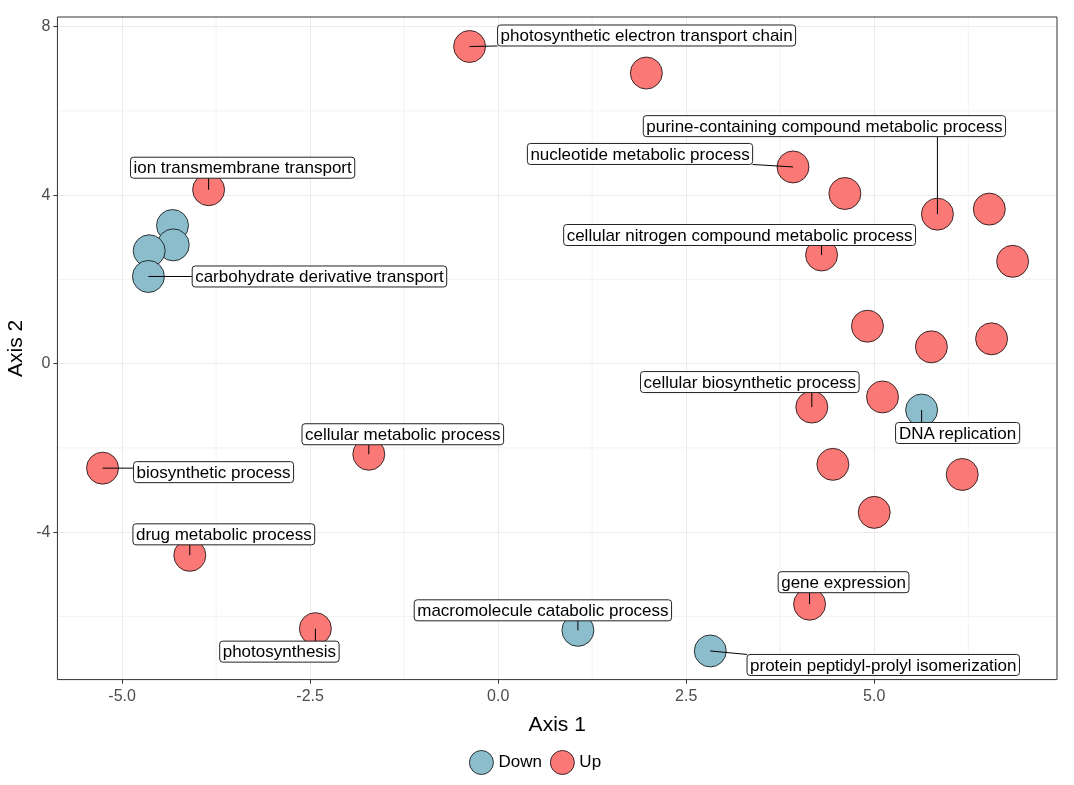  What do you see at coordinates (319, 277) in the screenshot?
I see `annotation: carbohydrate derivative transport` at bounding box center [319, 277].